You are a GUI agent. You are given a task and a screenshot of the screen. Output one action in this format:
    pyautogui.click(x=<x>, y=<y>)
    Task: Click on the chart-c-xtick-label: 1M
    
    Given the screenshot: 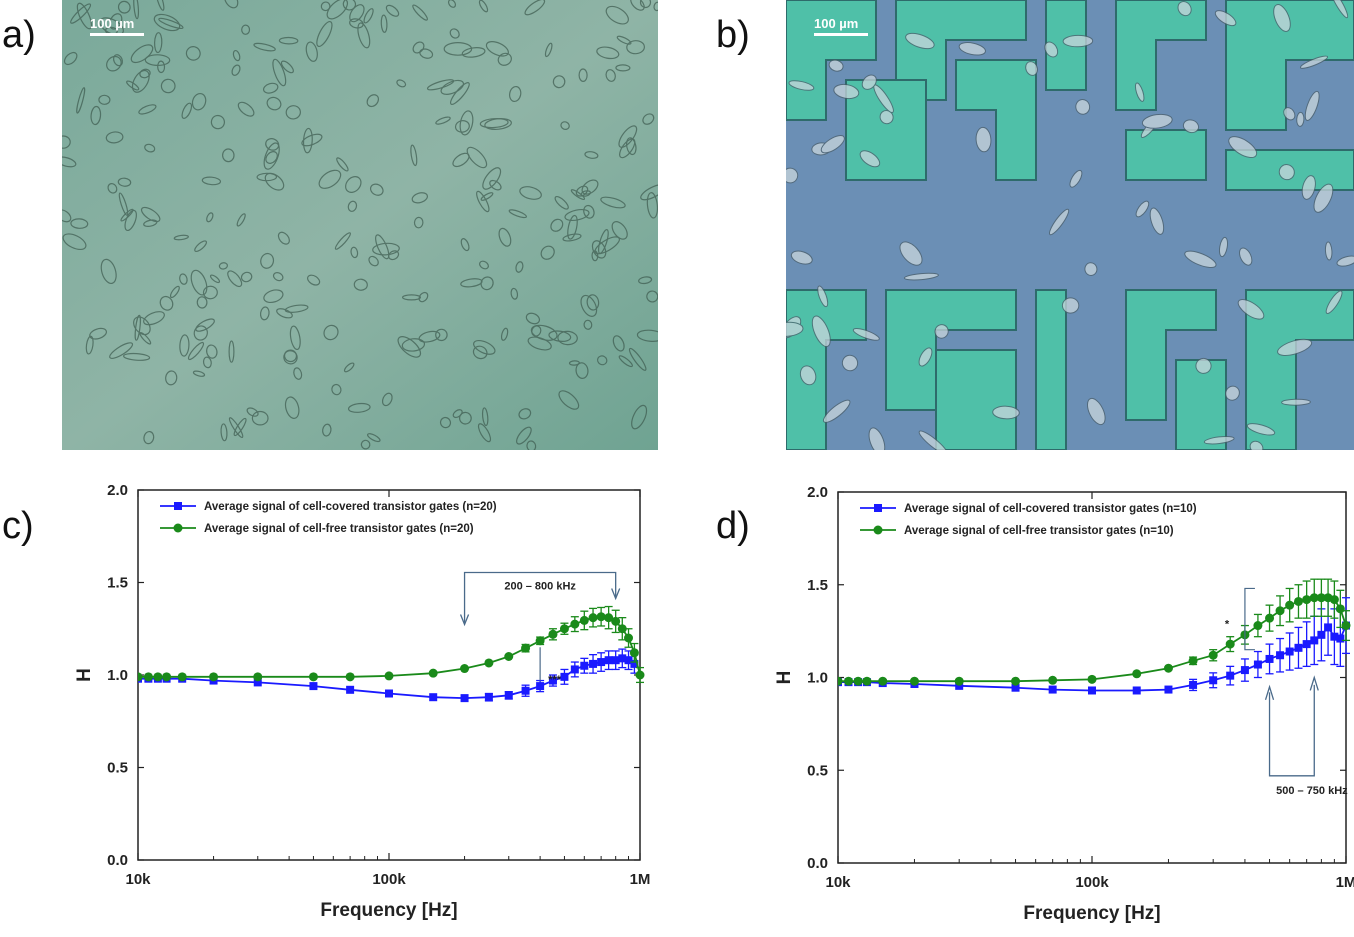 What is the action you would take?
    pyautogui.click(x=640, y=879)
    